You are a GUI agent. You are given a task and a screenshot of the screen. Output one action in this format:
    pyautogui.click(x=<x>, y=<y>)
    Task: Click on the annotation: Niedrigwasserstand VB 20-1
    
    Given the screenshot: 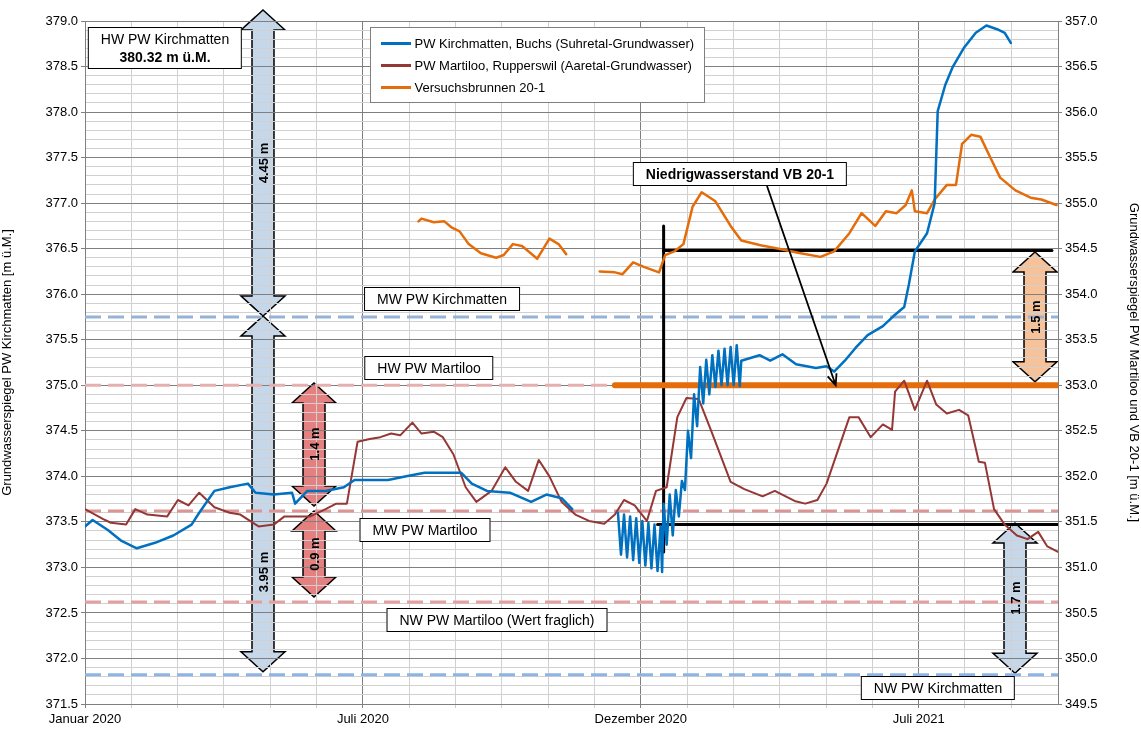 What is the action you would take?
    pyautogui.click(x=740, y=174)
    